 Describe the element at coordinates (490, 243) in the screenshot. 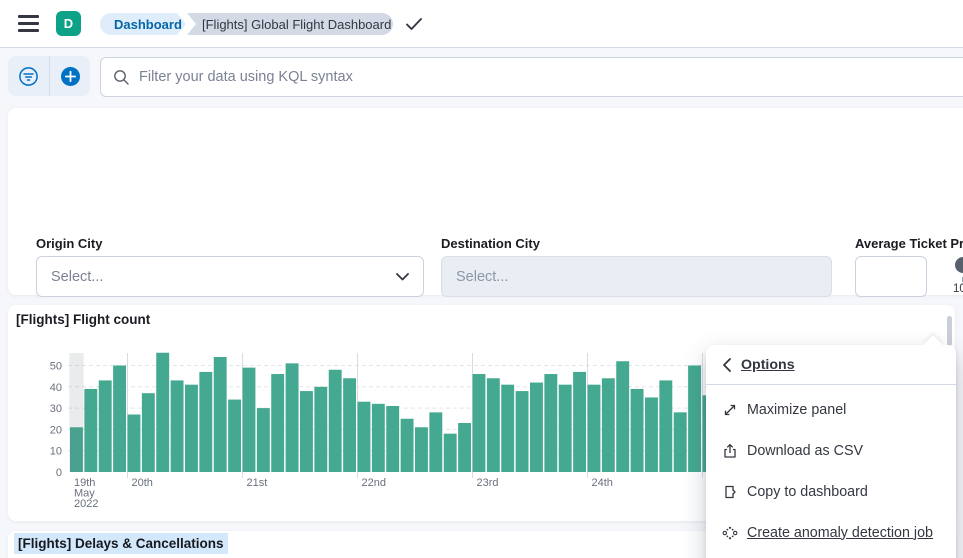

I see `destination-city-label: Destination City` at that location.